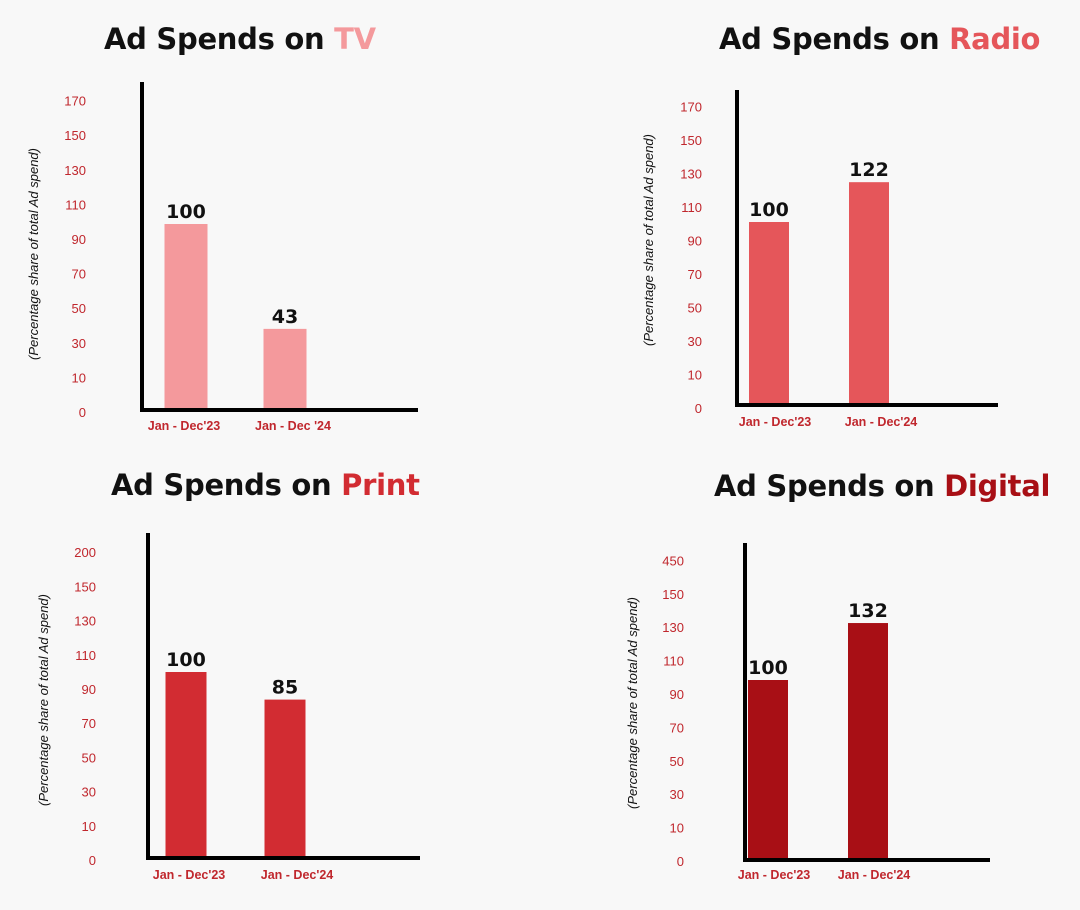 The image size is (1080, 910). I want to click on y-tick-label: 450, so click(673, 560).